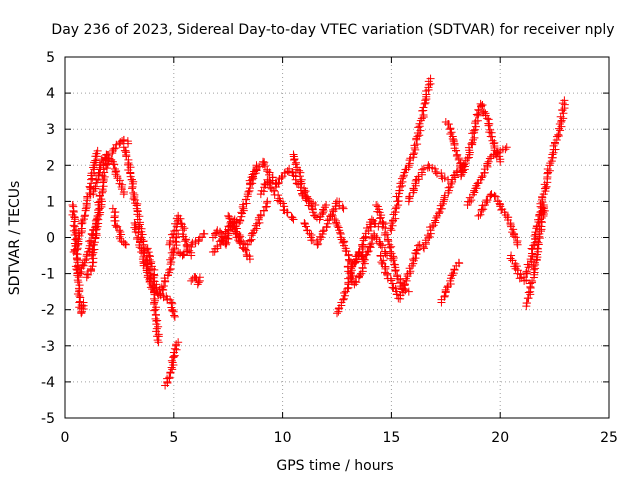 The height and width of the screenshot is (480, 640). Describe the element at coordinates (48, 275) in the screenshot. I see `y-tick-label: -1` at that location.